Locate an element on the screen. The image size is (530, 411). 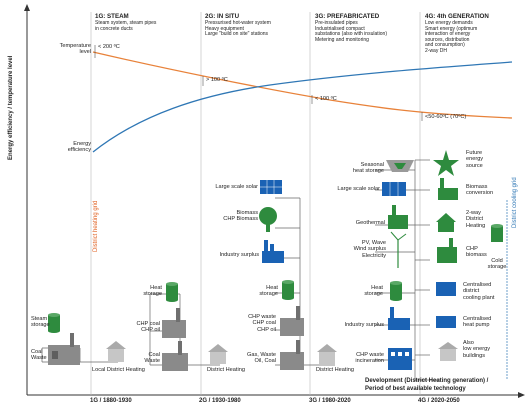
g4-pv-wind-label: PV, Wave Wind surplus Electricity is located at coordinates (369, 249).